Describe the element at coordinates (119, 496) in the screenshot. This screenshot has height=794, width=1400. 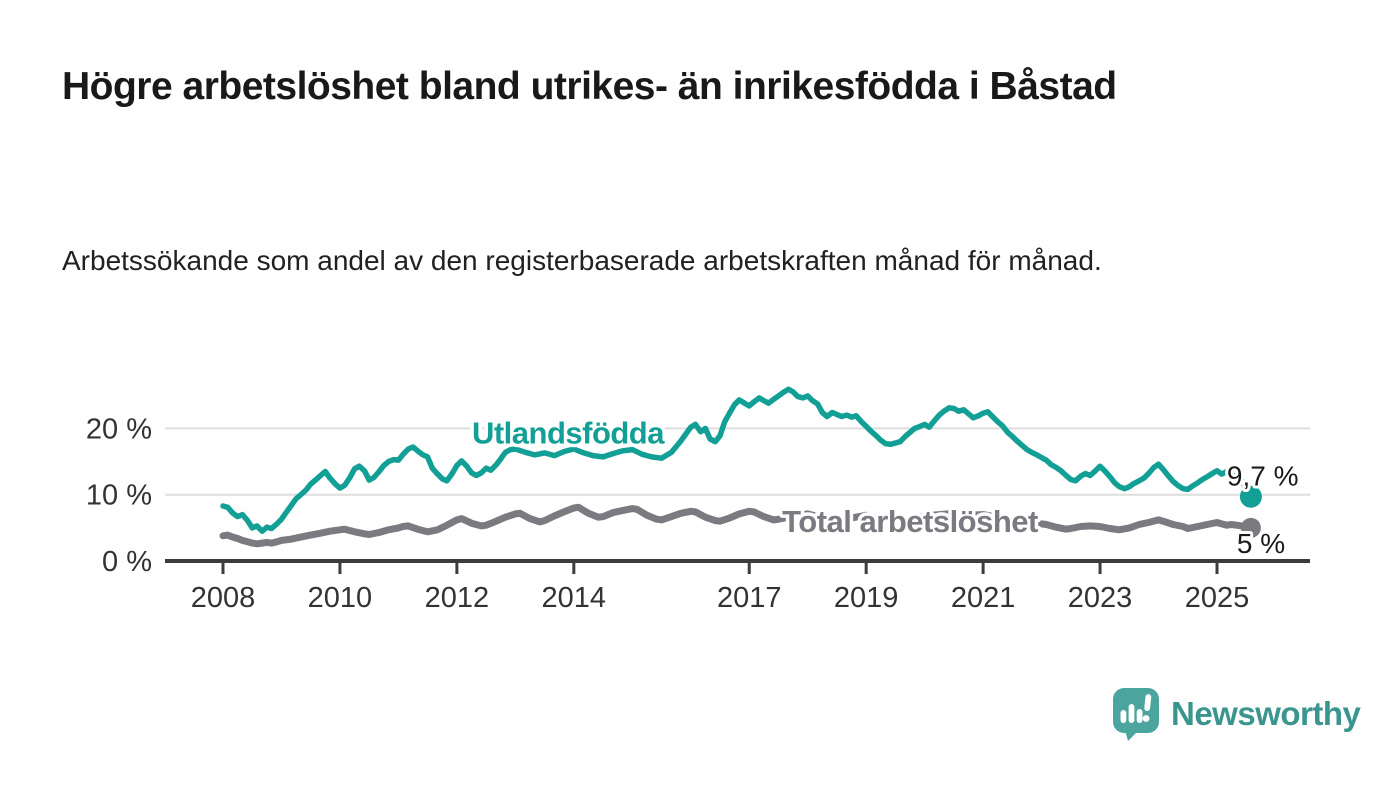
I see `y-tick-label: 10 %` at that location.